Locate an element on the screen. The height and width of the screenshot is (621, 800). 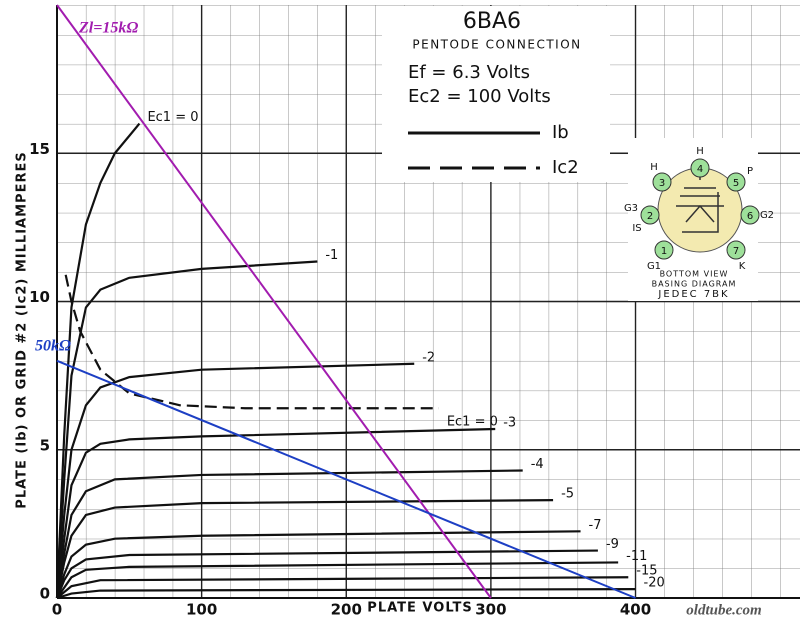
x-tick-label: 100 is located at coordinates (201, 610).